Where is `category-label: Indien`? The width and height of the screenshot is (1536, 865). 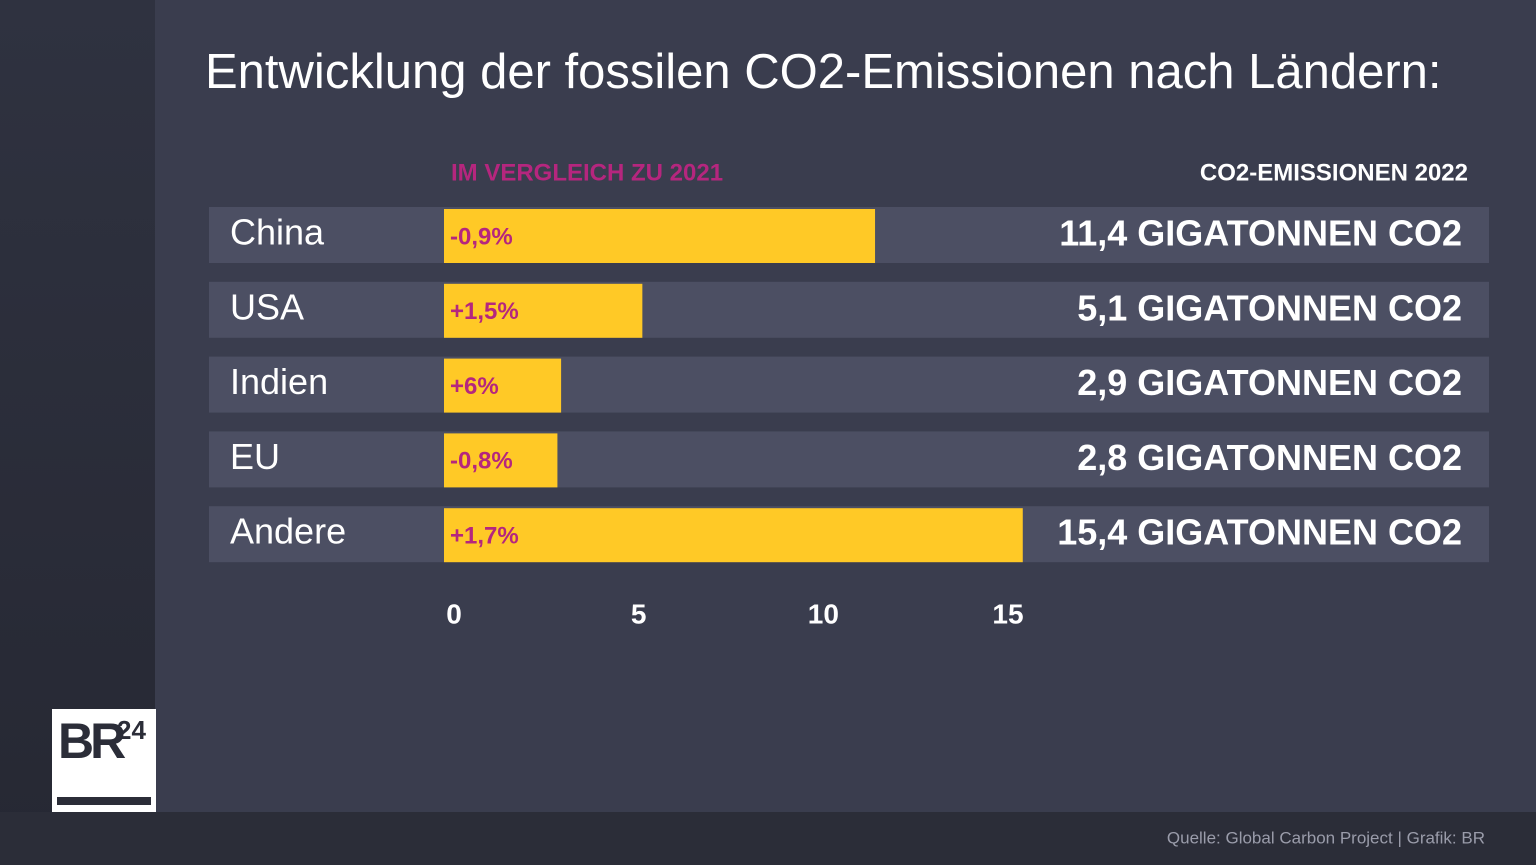 category-label: Indien is located at coordinates (279, 381).